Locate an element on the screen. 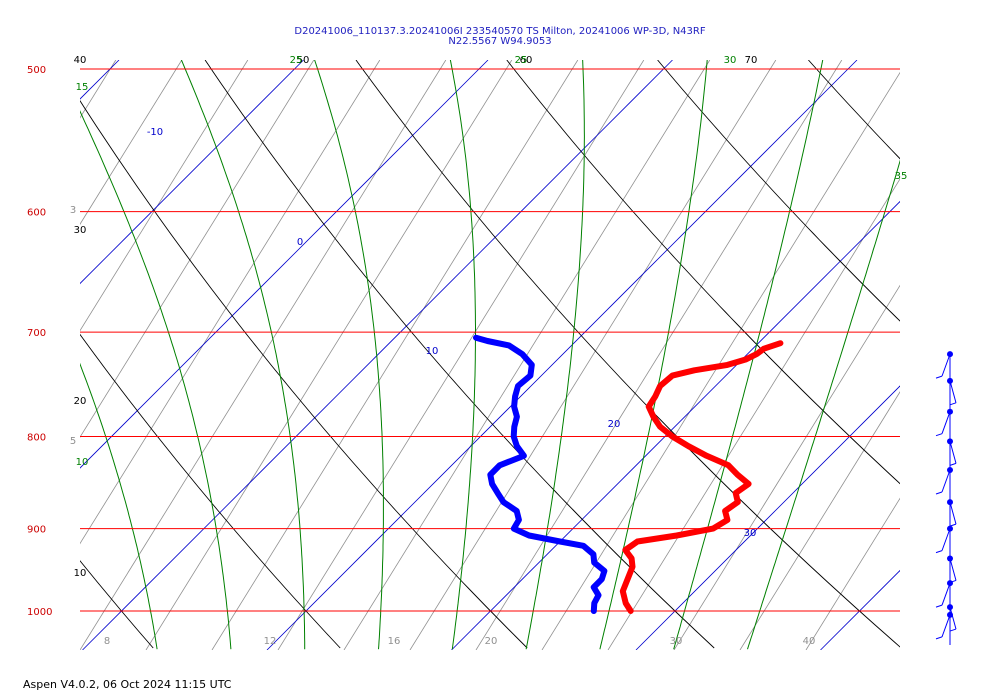 The width and height of the screenshot is (1000, 700). pressure-tick-label: 500 is located at coordinates (36, 70).